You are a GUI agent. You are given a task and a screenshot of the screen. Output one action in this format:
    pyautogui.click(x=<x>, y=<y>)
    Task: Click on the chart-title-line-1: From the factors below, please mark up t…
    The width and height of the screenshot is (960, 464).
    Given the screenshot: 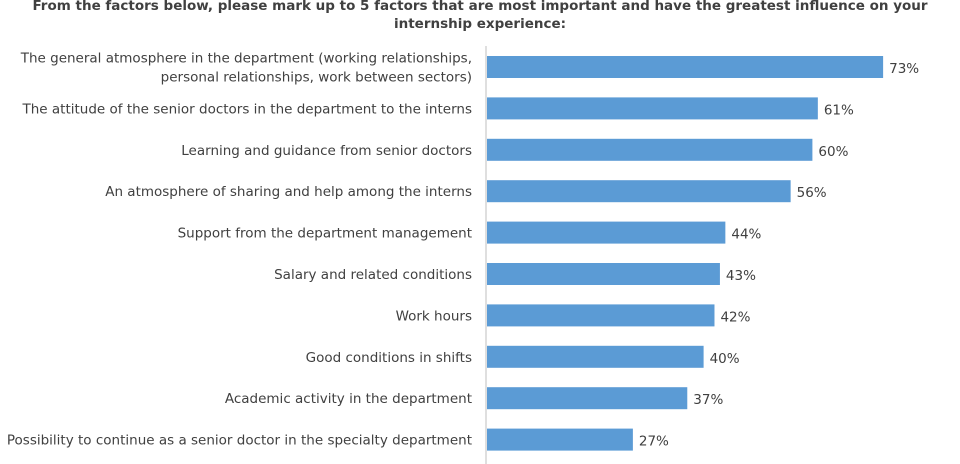 What is the action you would take?
    pyautogui.click(x=480, y=7)
    